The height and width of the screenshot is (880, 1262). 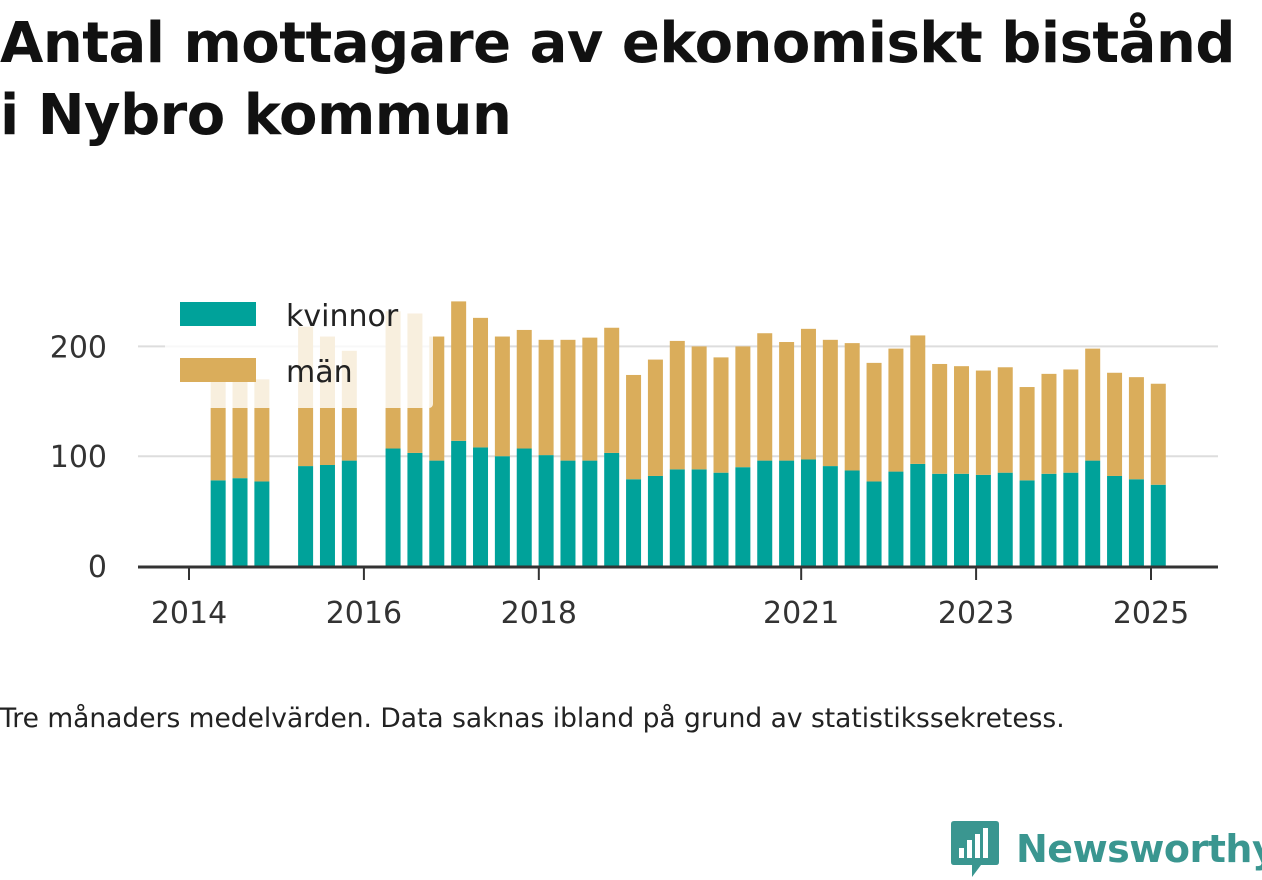 What do you see at coordinates (1139, 849) in the screenshot?
I see `brand-name: Newsworthy` at bounding box center [1139, 849].